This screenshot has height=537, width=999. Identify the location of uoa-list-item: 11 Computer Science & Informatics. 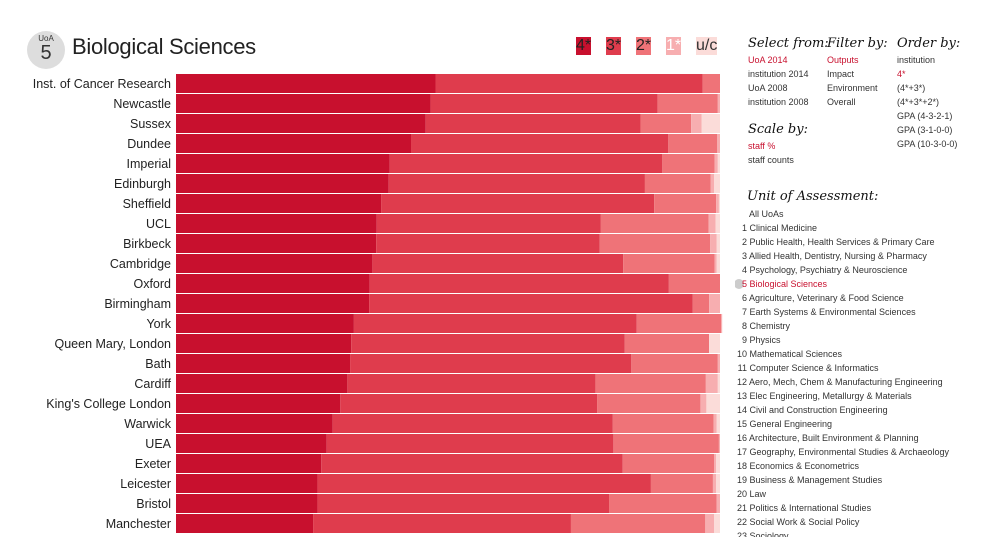
(865, 368).